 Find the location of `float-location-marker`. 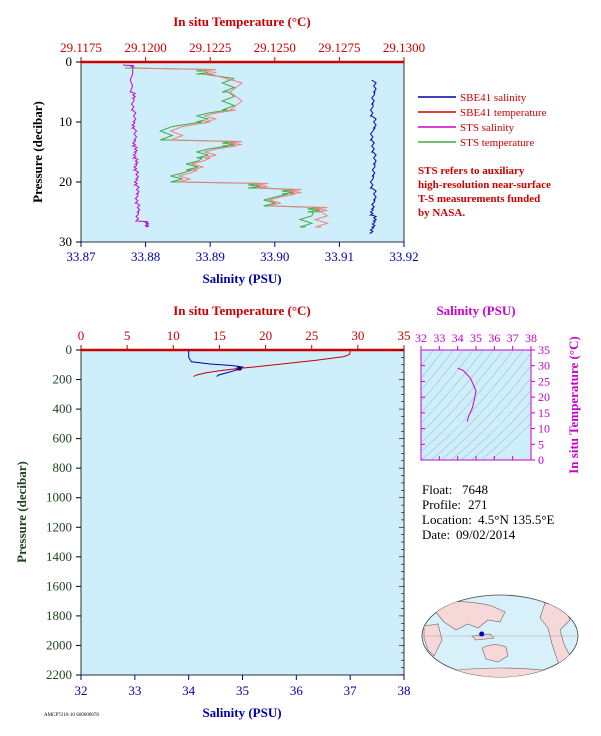

float-location-marker is located at coordinates (482, 634).